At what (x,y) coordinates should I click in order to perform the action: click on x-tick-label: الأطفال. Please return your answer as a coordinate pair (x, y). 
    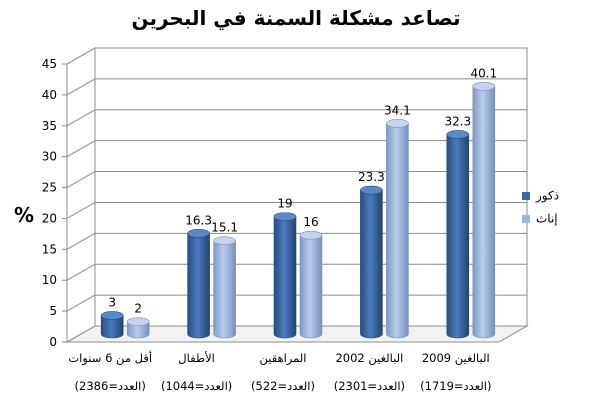
    Looking at the image, I should click on (196, 358).